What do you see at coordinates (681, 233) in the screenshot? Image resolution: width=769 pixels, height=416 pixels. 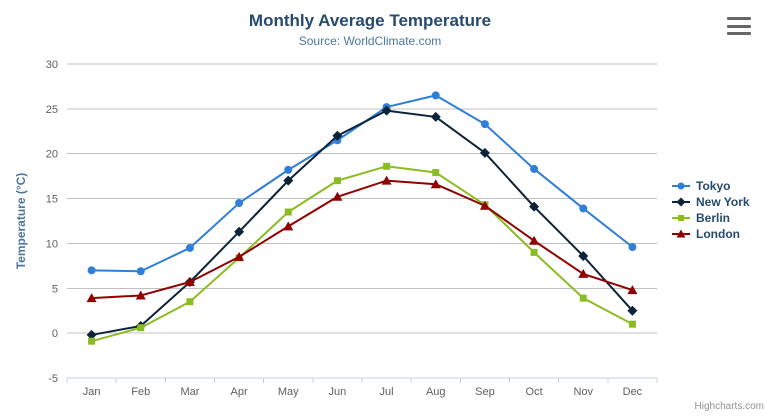 I see `legend-marker-triangle-icon` at bounding box center [681, 233].